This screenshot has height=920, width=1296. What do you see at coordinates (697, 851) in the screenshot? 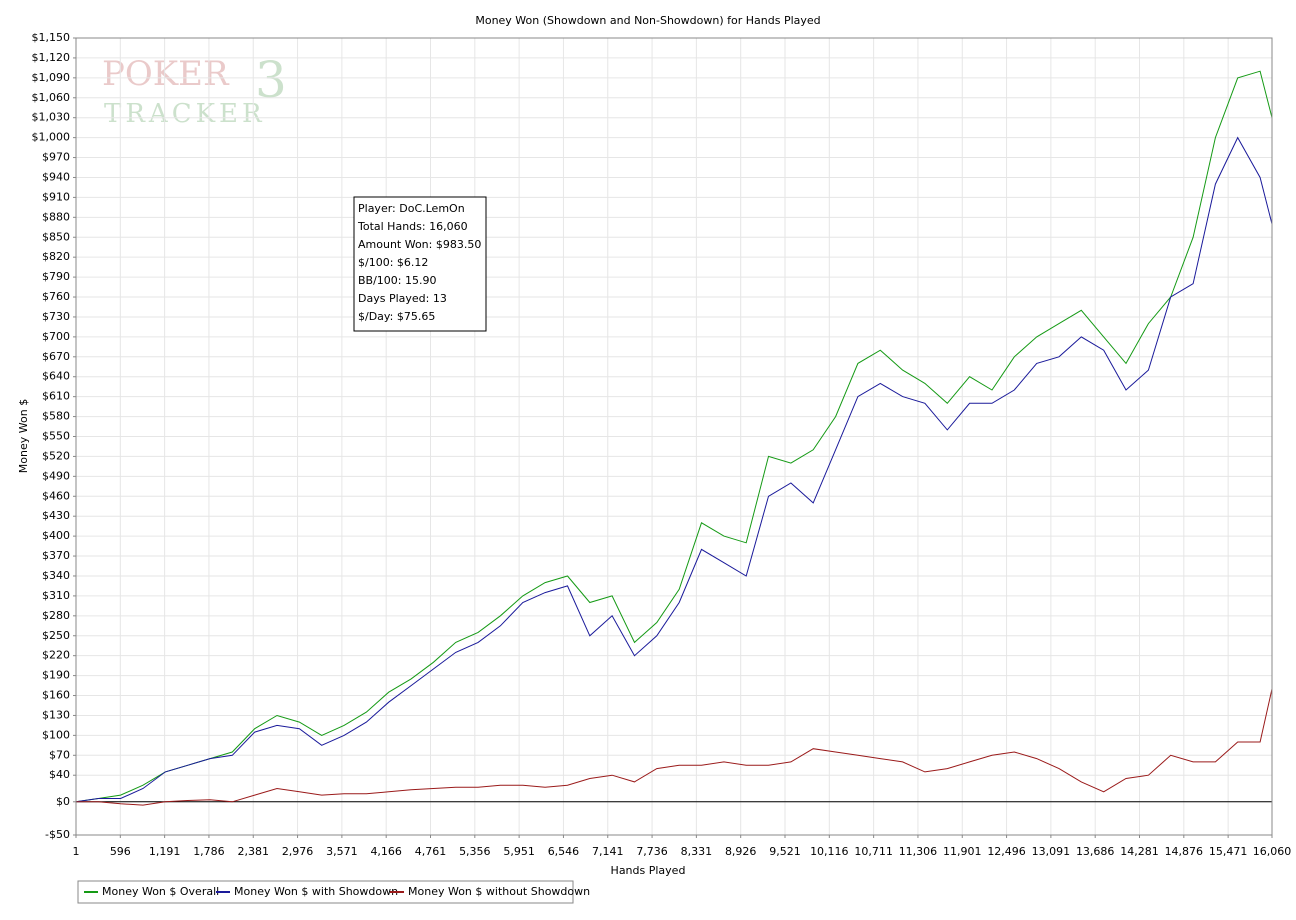
I see `x-tick-label: 8,331` at bounding box center [697, 851].